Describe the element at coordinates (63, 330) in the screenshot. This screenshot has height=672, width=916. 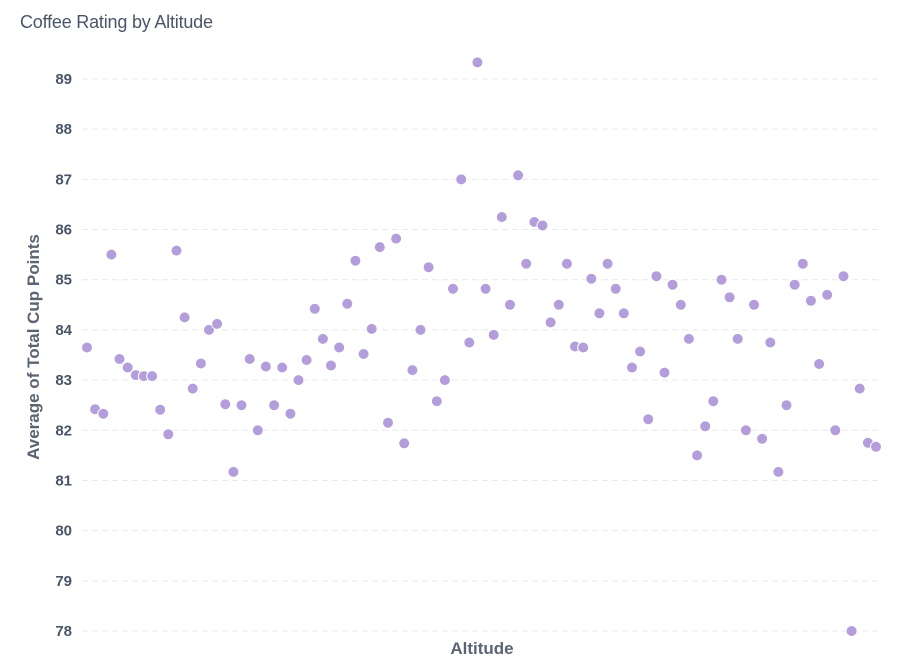
I see `y-tick-label: 84` at that location.